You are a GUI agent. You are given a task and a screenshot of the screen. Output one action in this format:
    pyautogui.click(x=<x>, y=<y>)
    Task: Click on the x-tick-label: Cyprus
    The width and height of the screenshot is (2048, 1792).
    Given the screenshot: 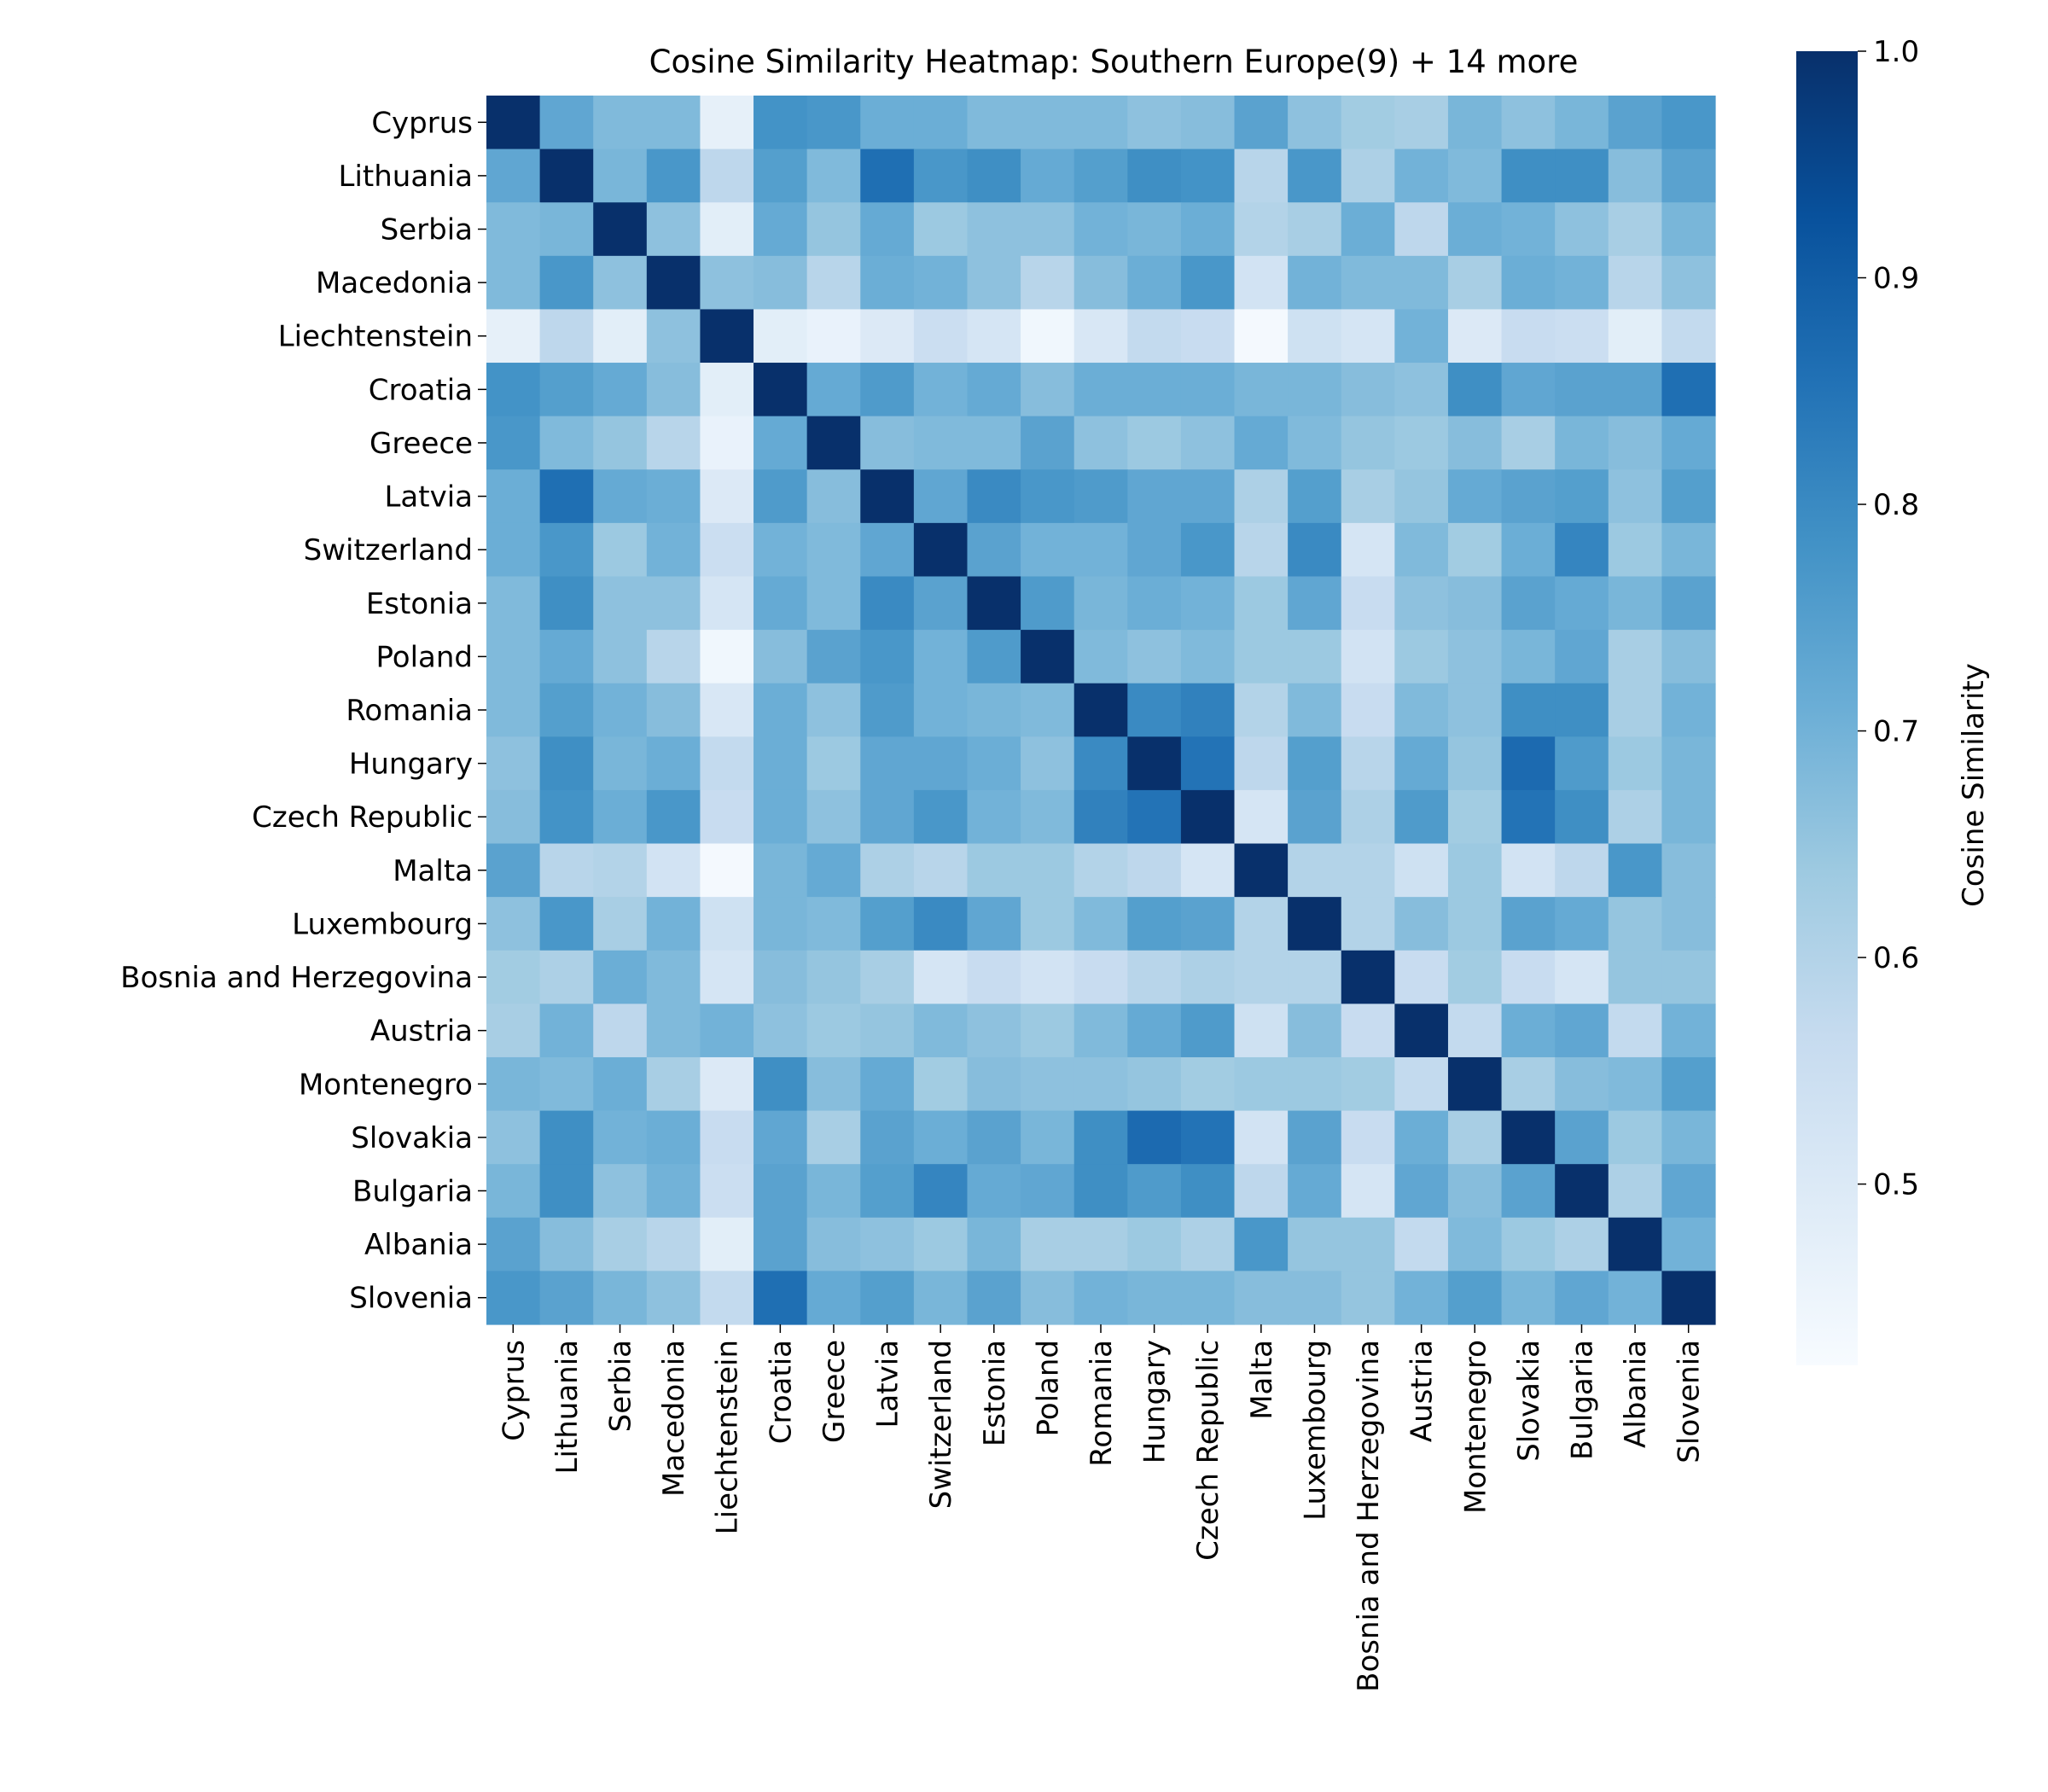 What is the action you would take?
    pyautogui.click(x=514, y=1390)
    